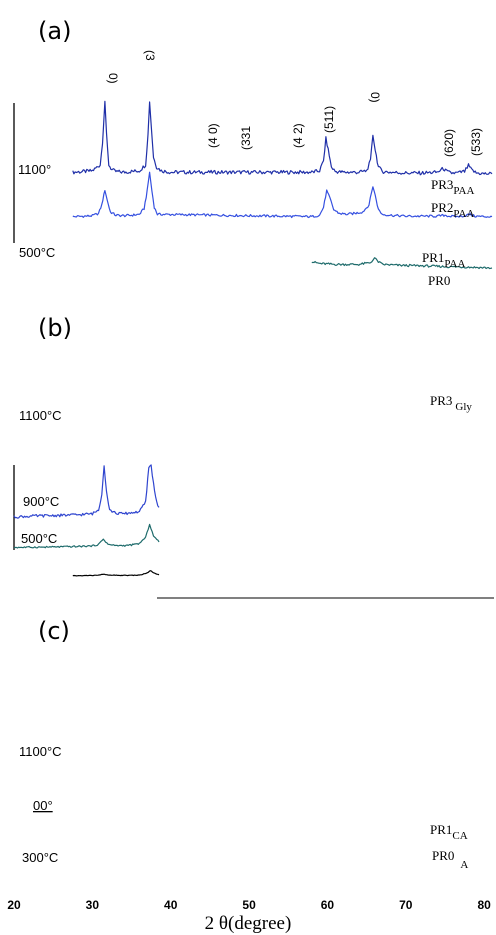 Image resolution: width=496 pixels, height=935 pixels. I want to click on x-axis-ticks: 20 30 40 50 60 70 80, so click(249, 905).